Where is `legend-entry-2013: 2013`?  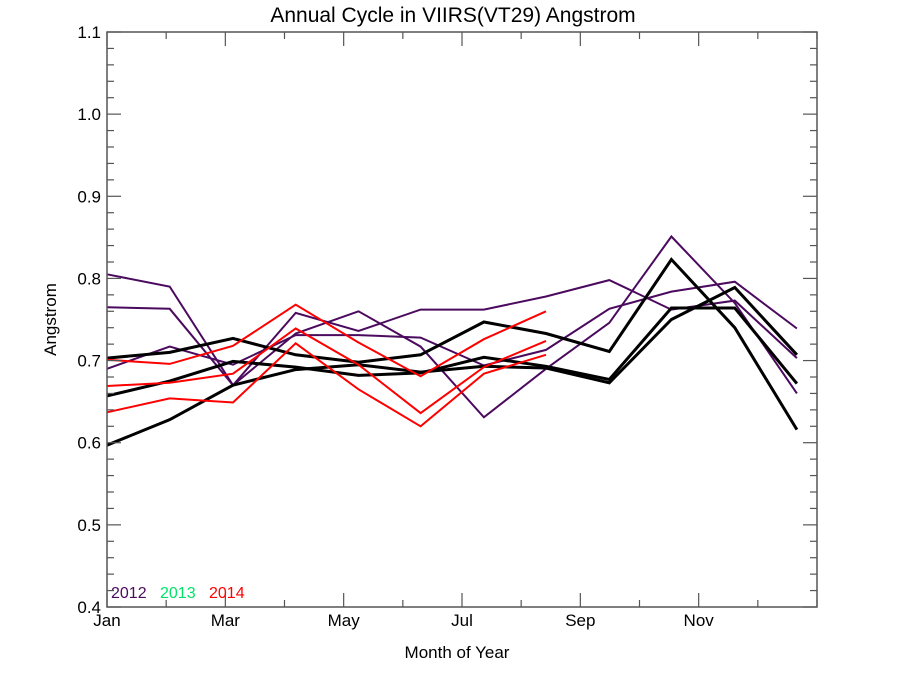
legend-entry-2013: 2013 is located at coordinates (178, 593).